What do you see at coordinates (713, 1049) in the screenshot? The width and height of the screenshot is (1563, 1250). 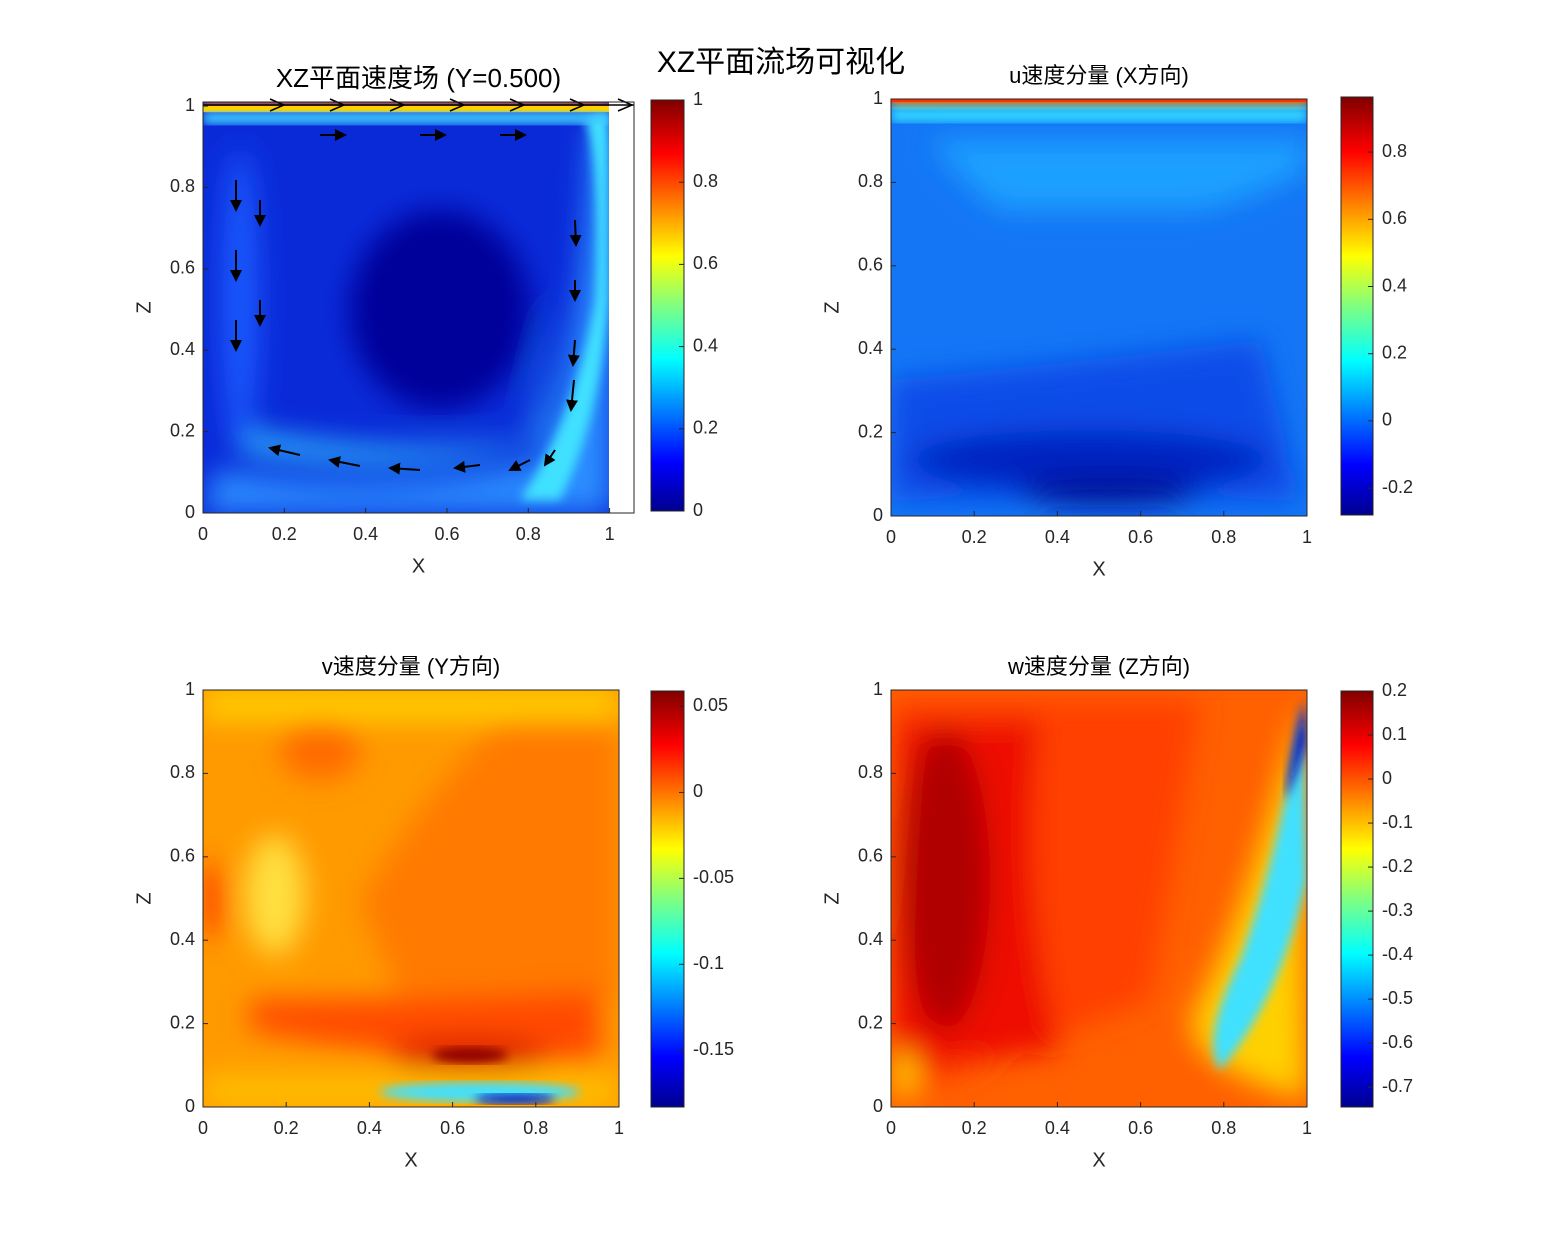 I see `colorbar-tick-label: -0.15` at bounding box center [713, 1049].